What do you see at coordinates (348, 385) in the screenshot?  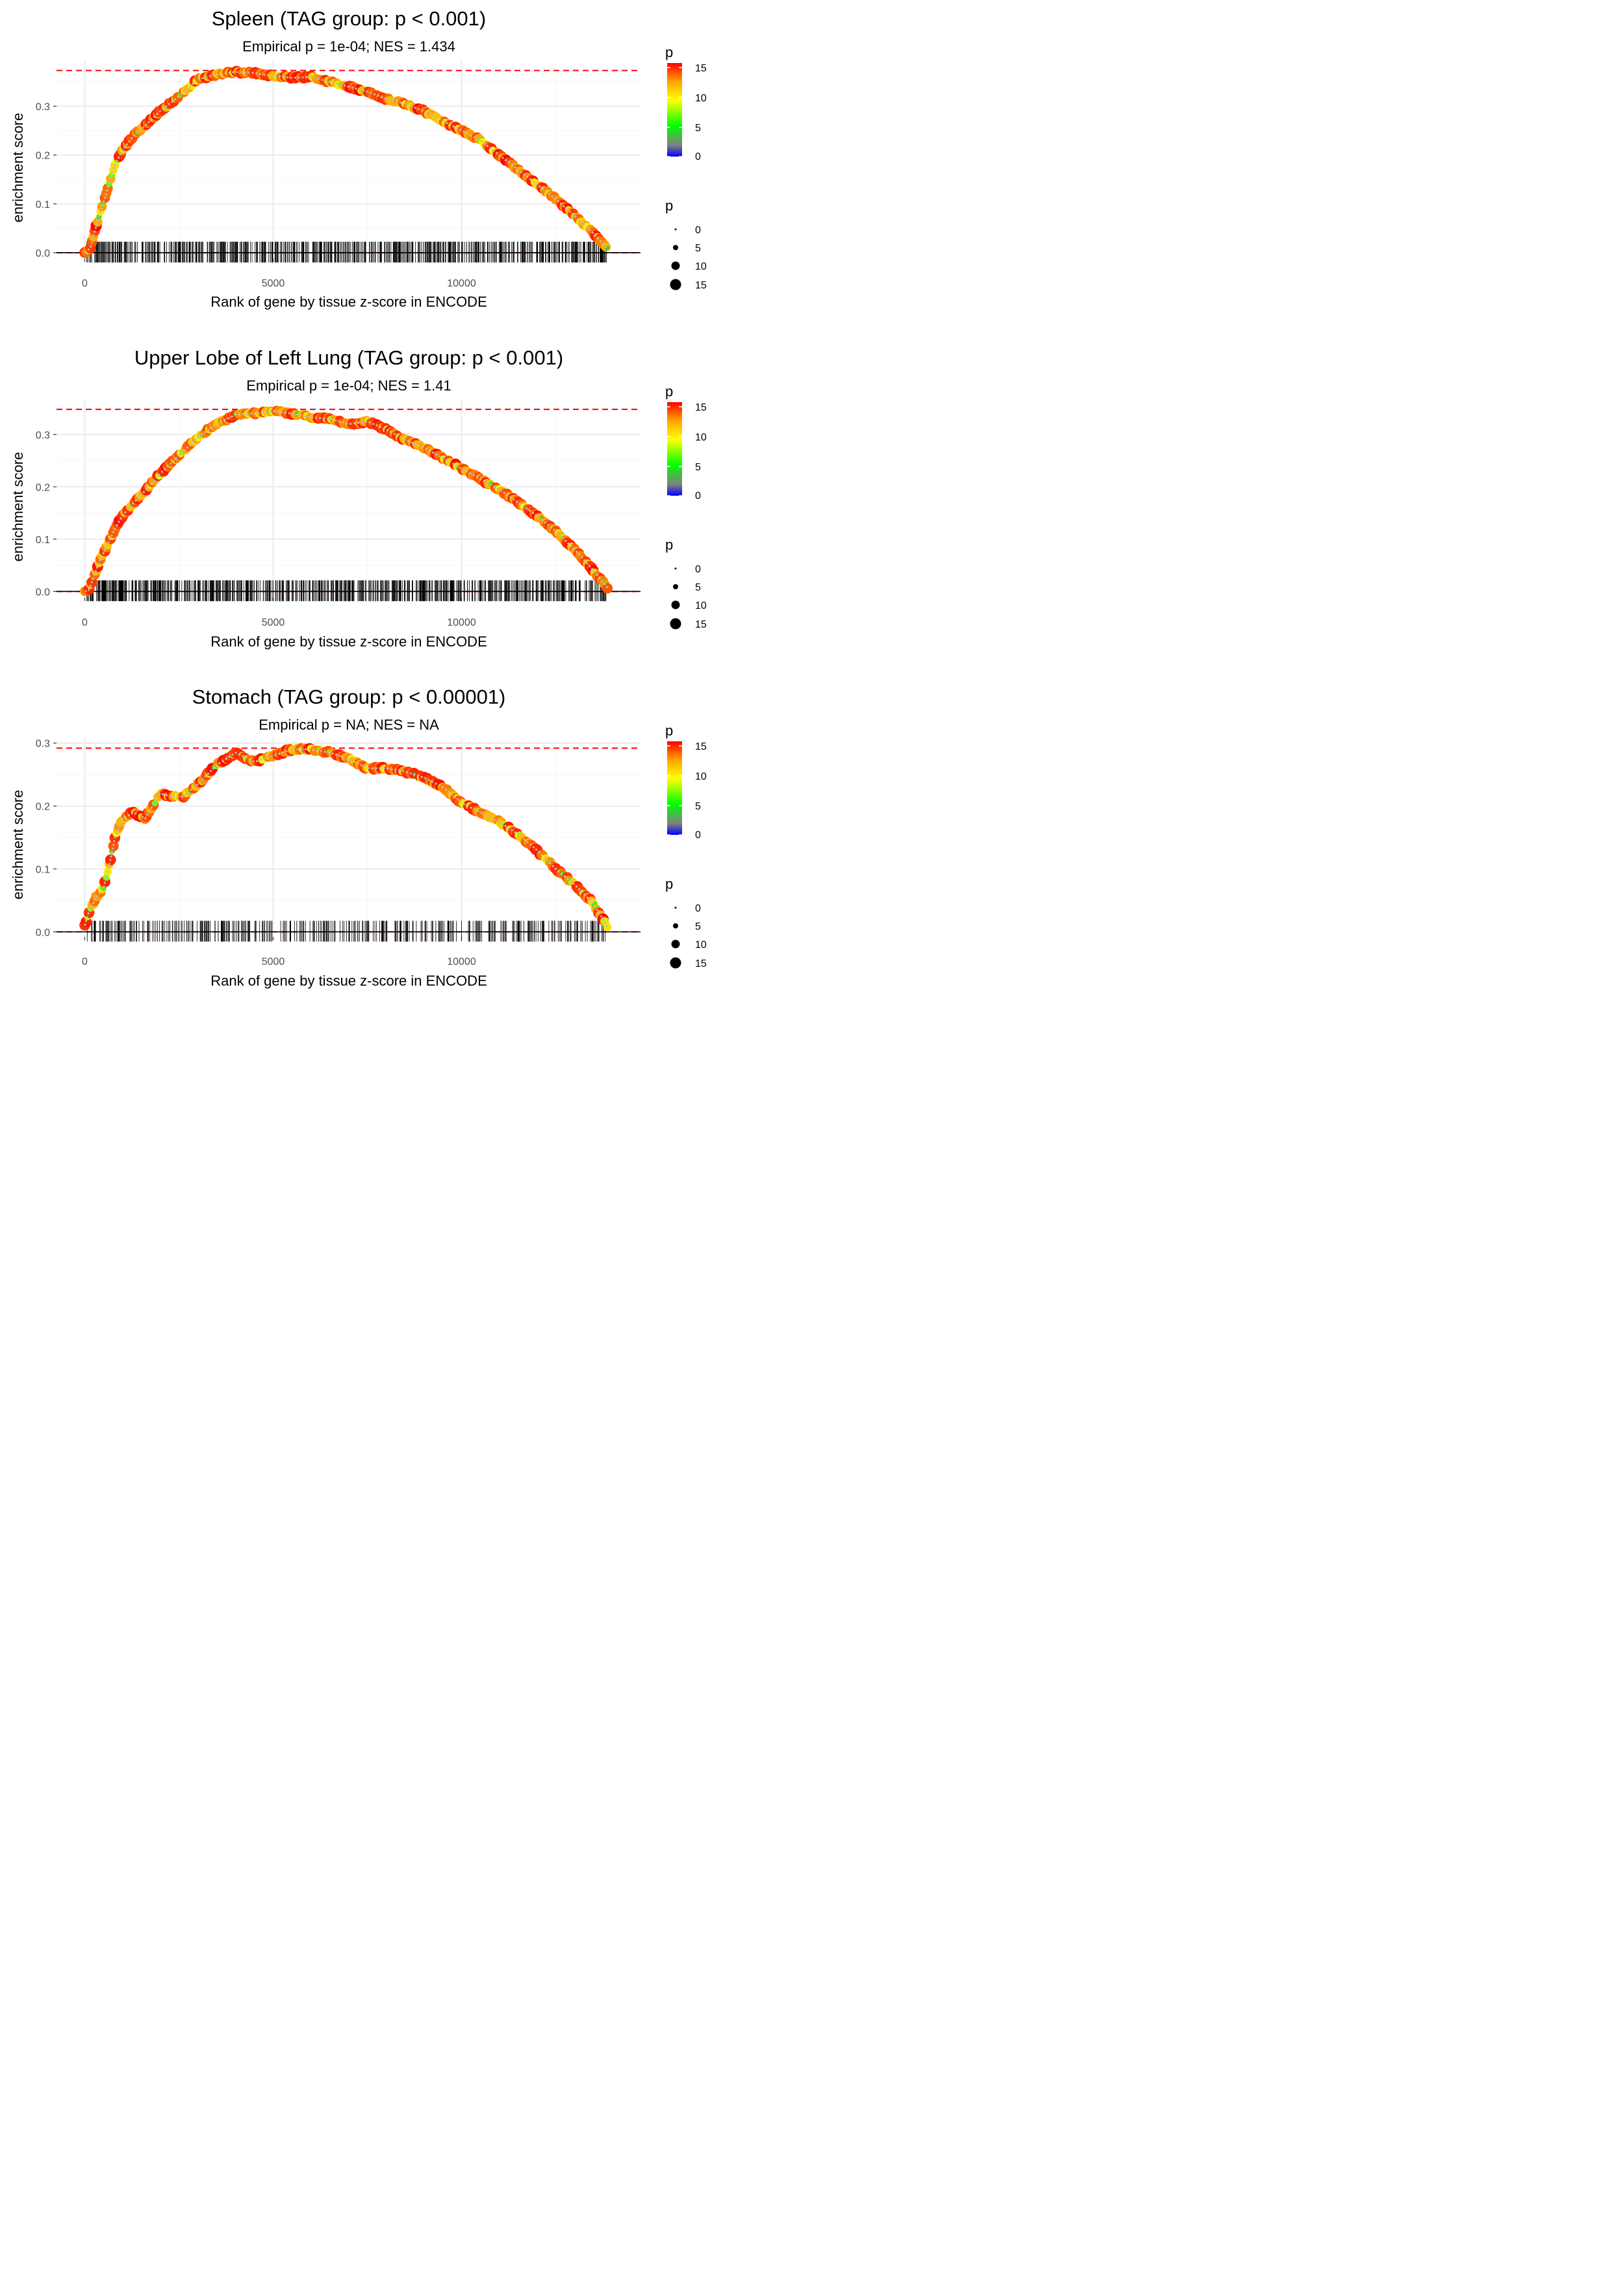 I see `chart-subtitle: Empirical p = 1e-04; NES = 1.41` at bounding box center [348, 385].